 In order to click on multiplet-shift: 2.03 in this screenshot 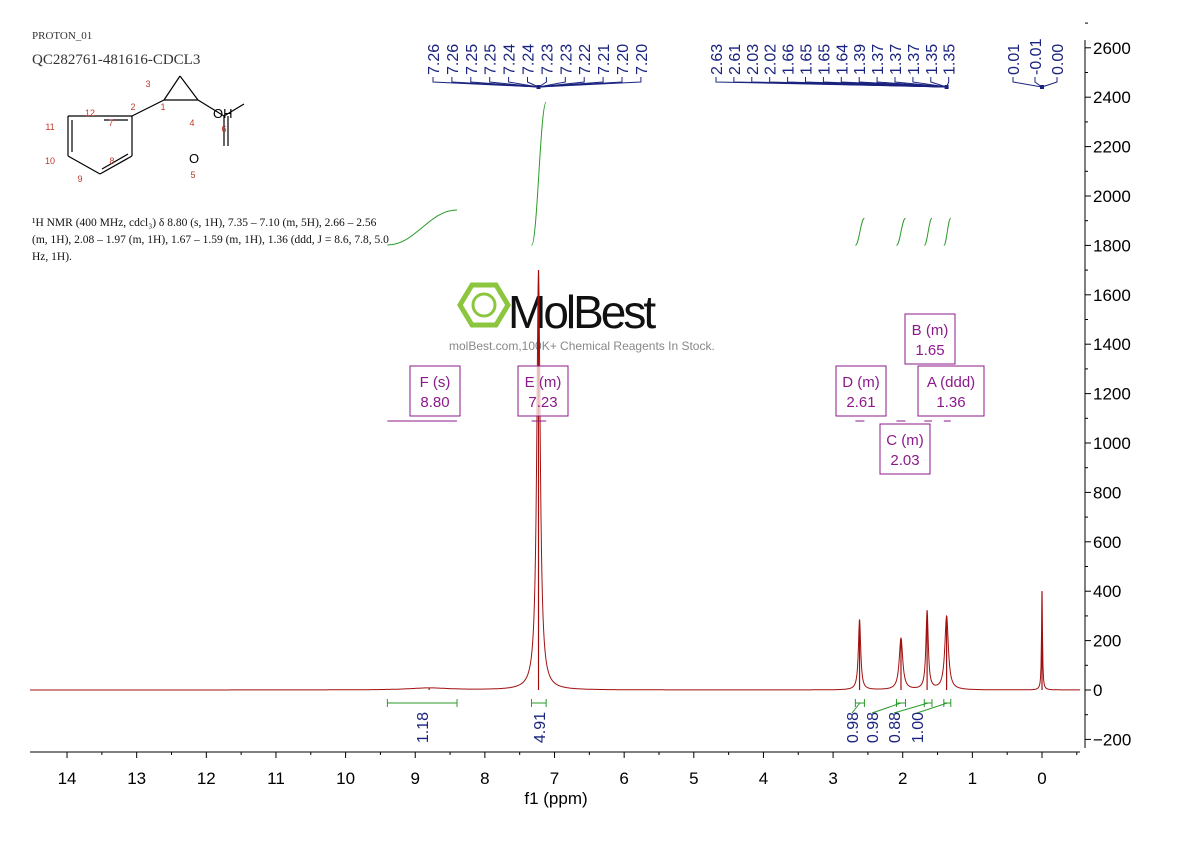, I will do `click(904, 460)`.